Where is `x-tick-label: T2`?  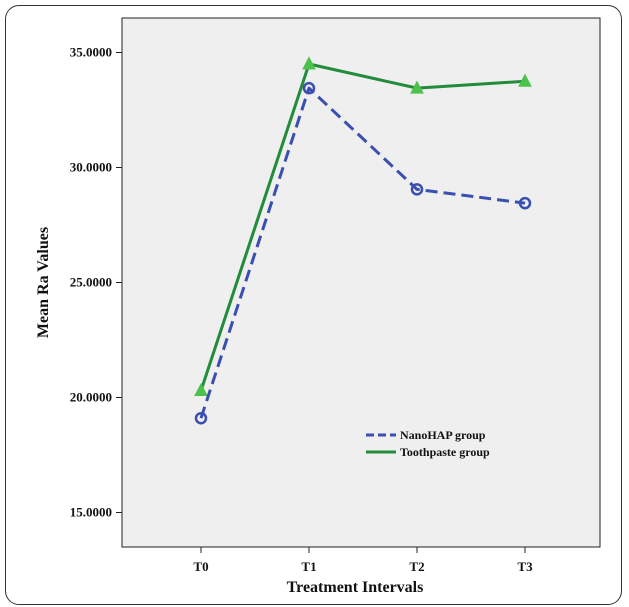
x-tick-label: T2 is located at coordinates (416, 566).